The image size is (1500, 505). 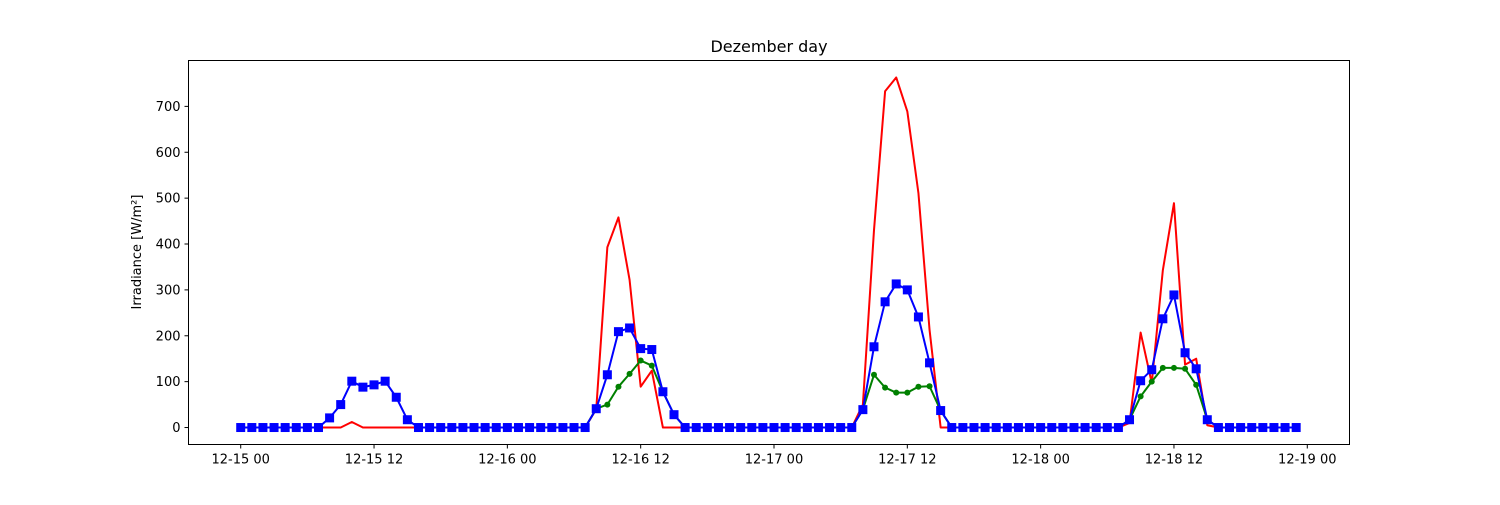 I want to click on x-tick-label: 12-18 12, so click(x=1174, y=460).